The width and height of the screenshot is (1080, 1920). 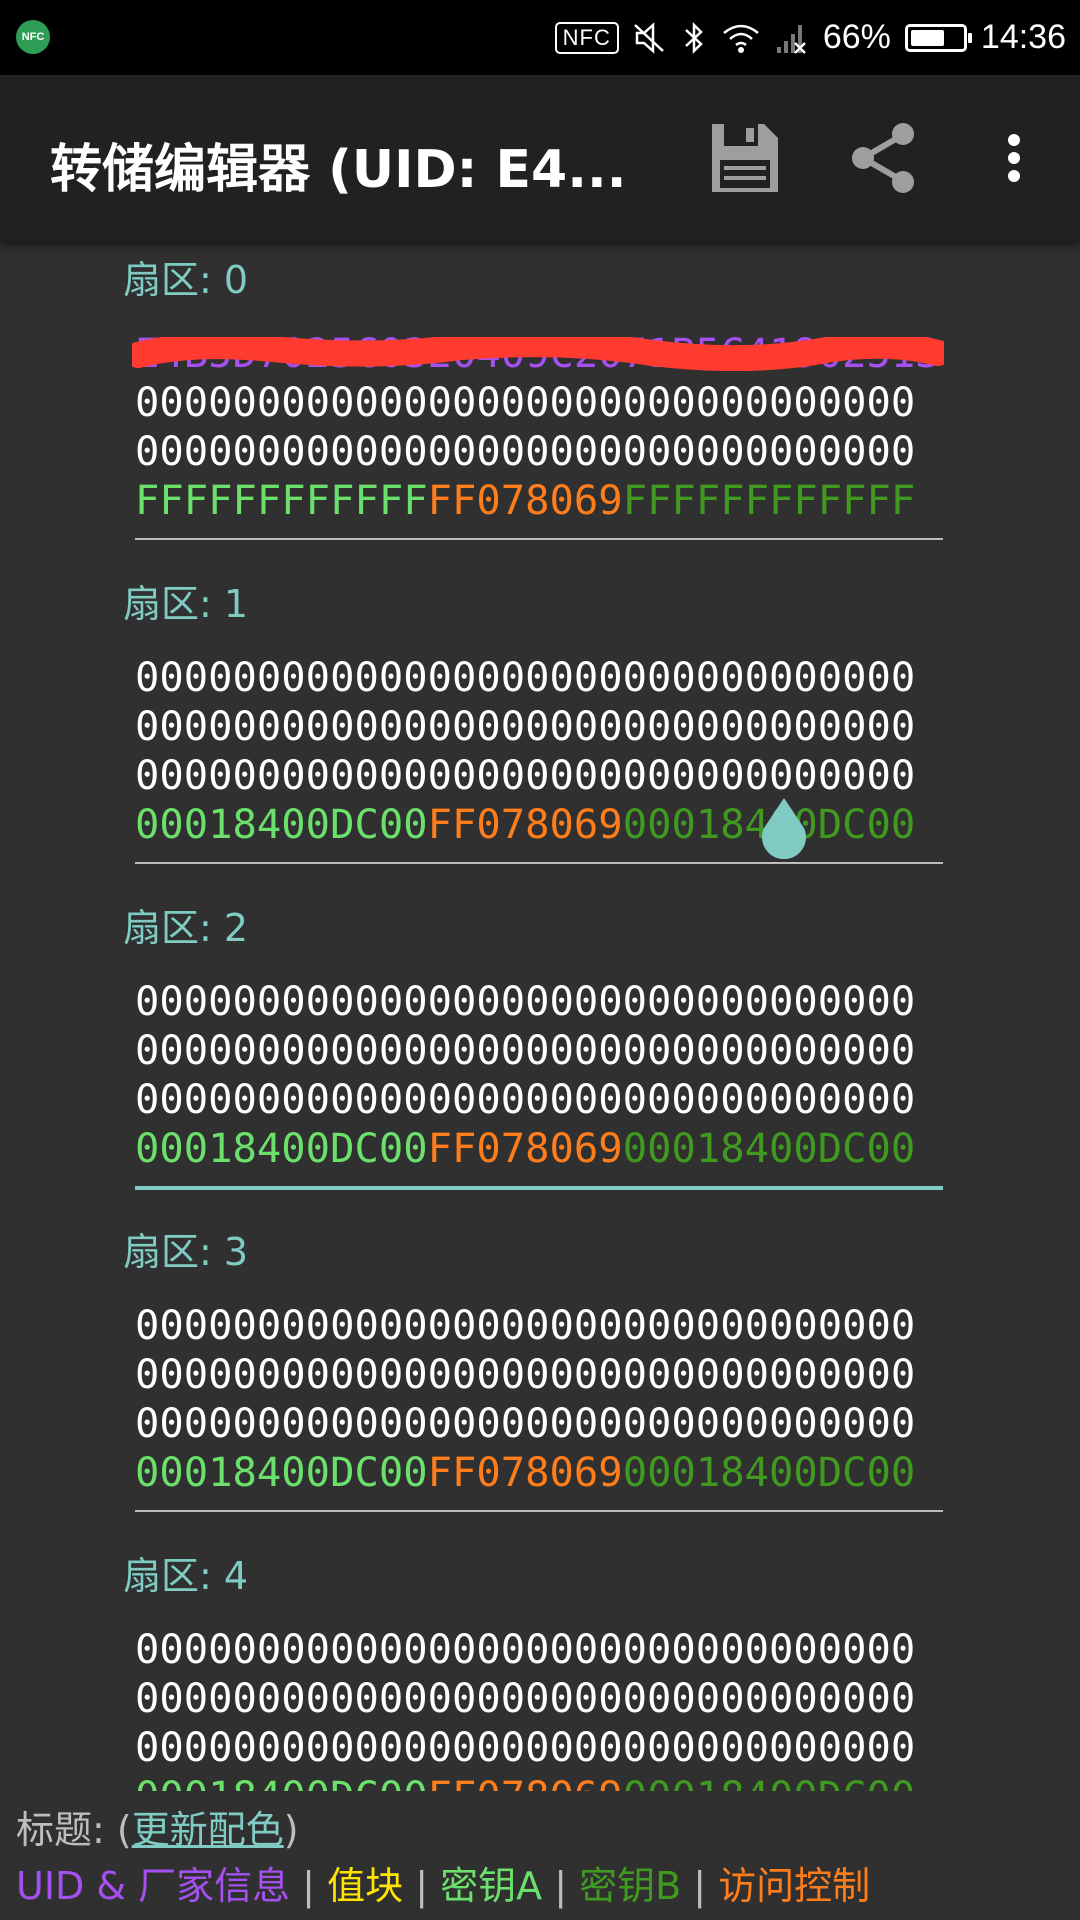 What do you see at coordinates (630, 1886) in the screenshot?
I see `legend-key-b: 密钥B` at bounding box center [630, 1886].